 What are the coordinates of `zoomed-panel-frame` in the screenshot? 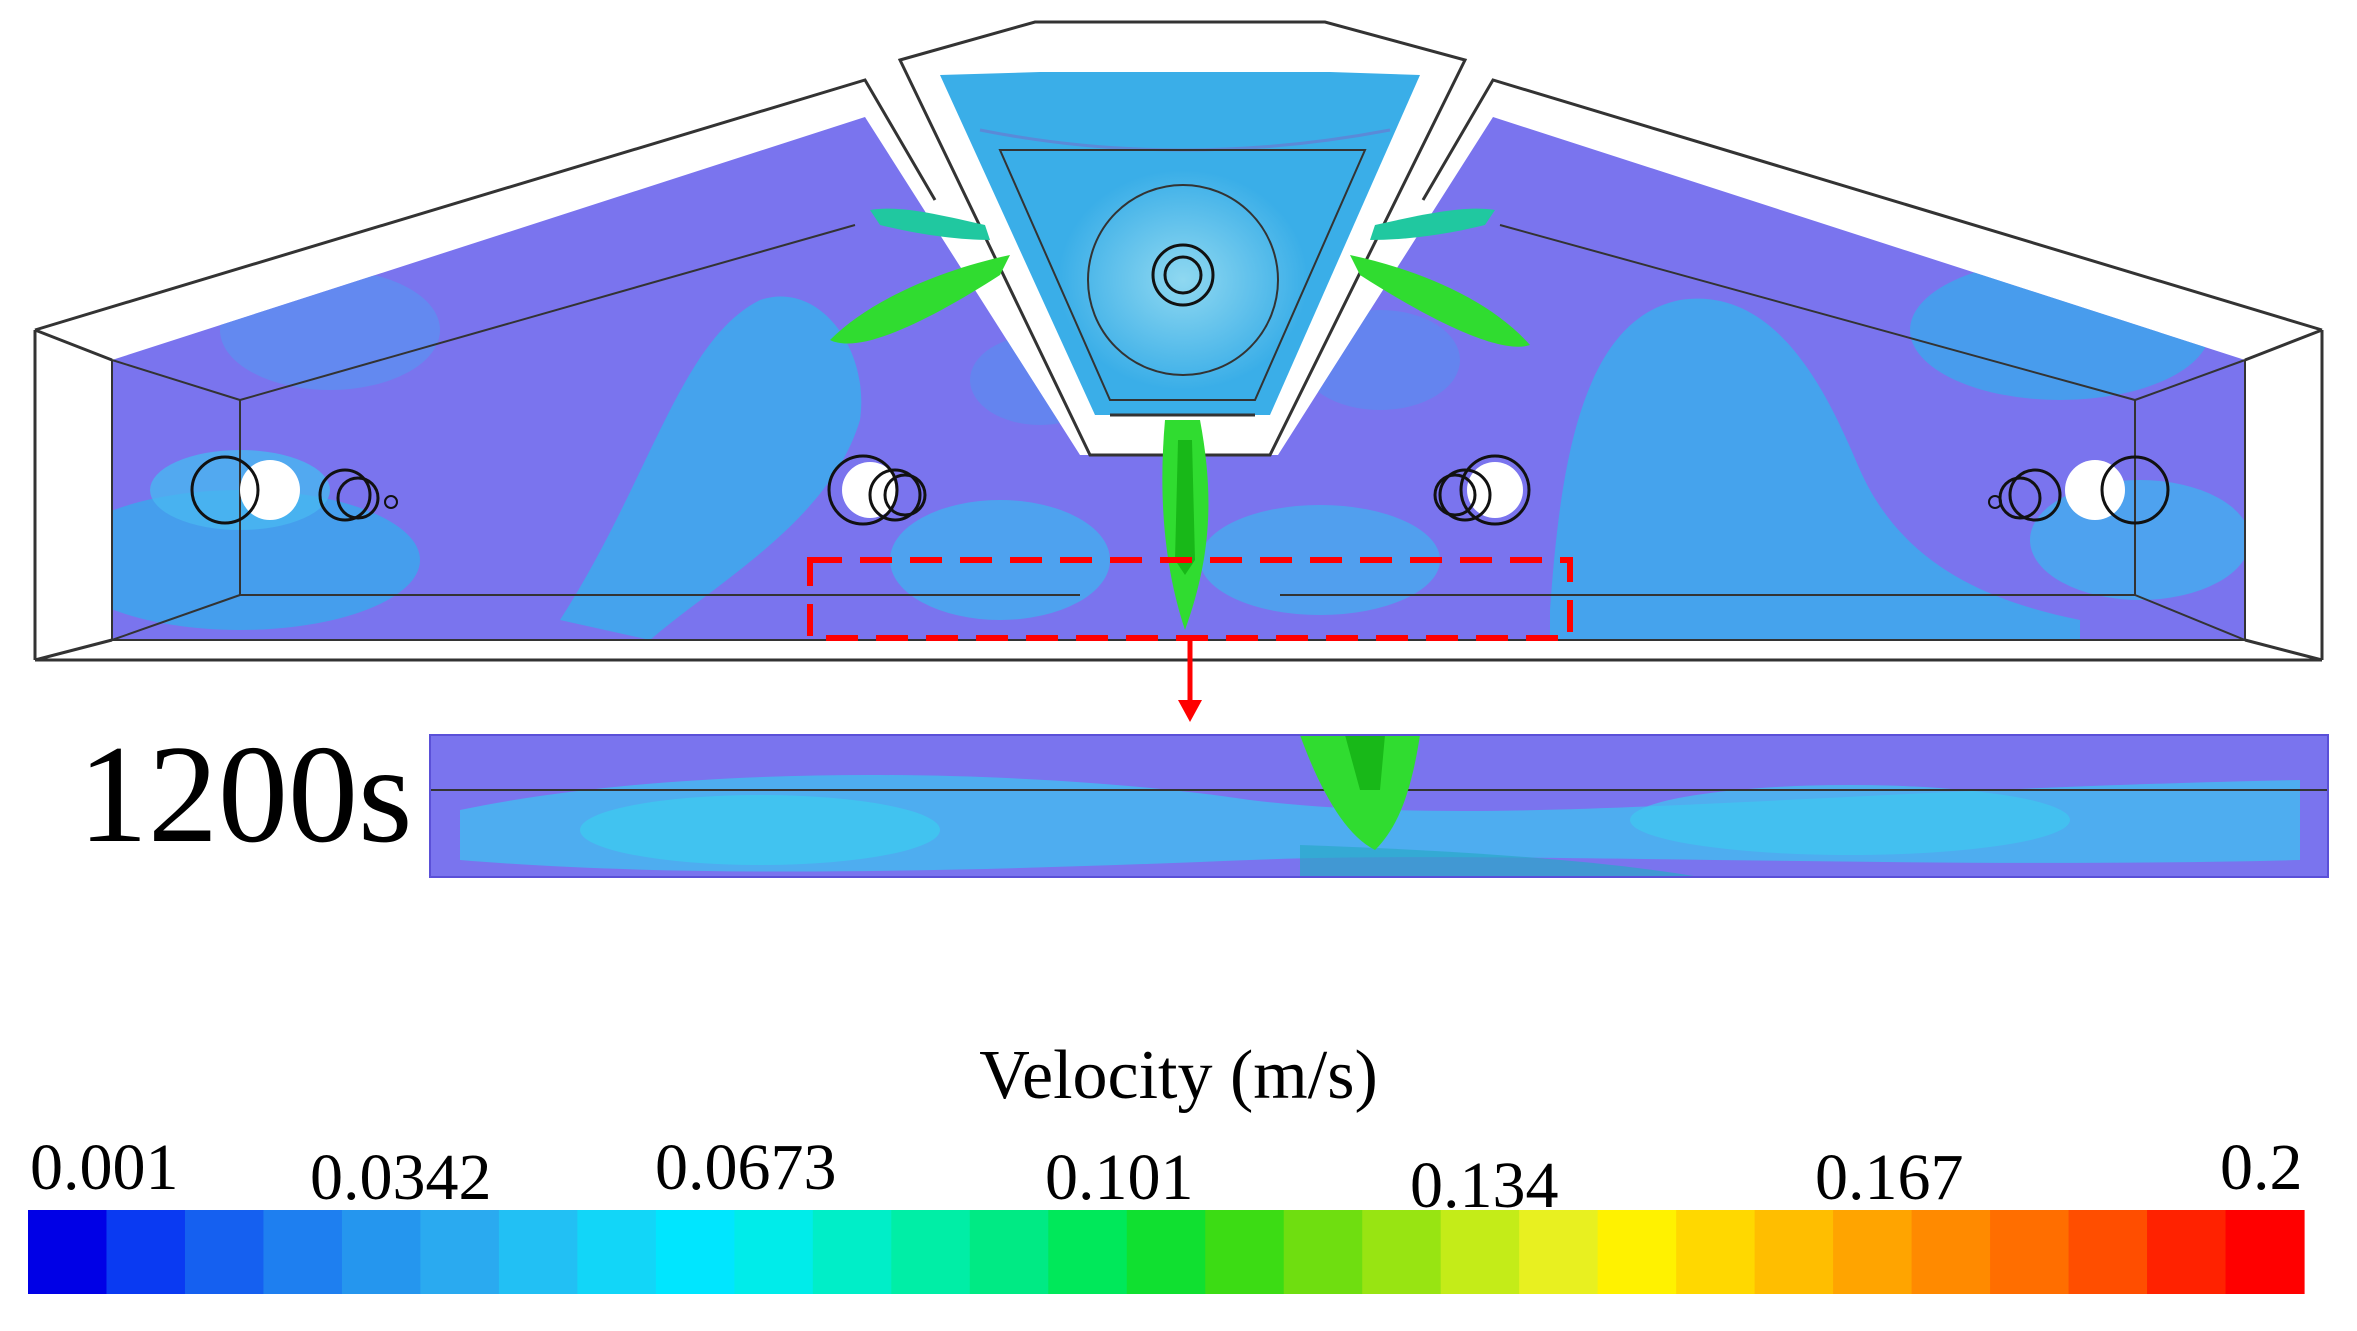 It's located at (1379, 806).